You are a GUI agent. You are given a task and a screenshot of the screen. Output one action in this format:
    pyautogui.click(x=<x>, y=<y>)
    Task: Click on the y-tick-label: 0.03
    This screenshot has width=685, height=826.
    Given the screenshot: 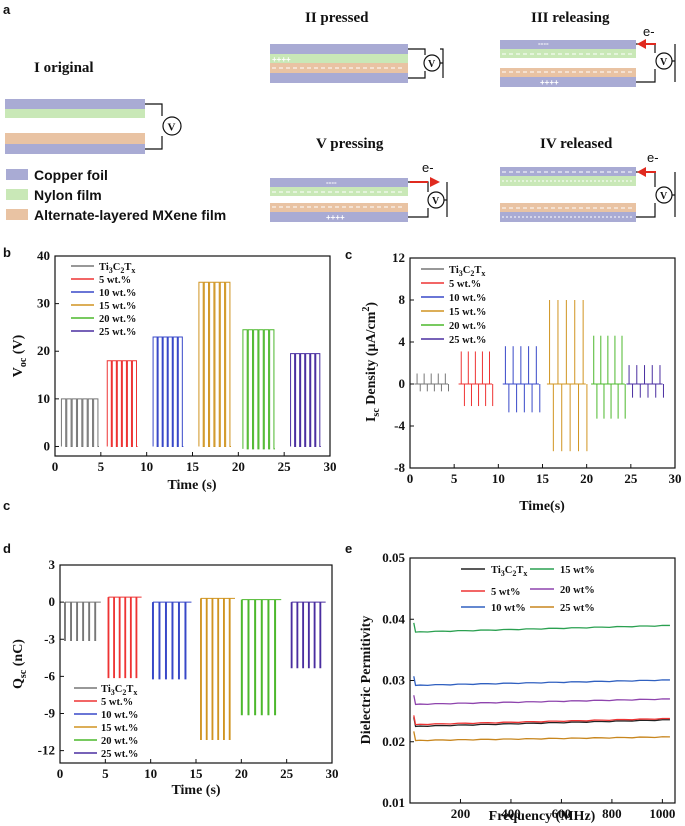 What is the action you would take?
    pyautogui.click(x=393, y=680)
    